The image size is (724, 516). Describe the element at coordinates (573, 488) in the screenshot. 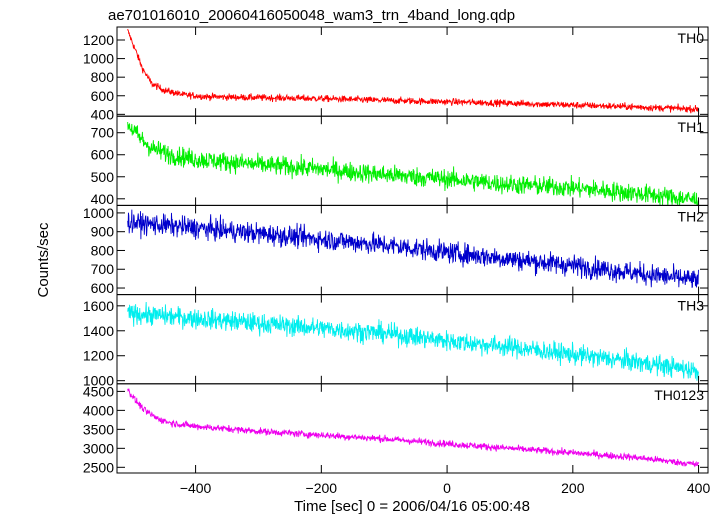

I see `x-tick-label: 200` at that location.